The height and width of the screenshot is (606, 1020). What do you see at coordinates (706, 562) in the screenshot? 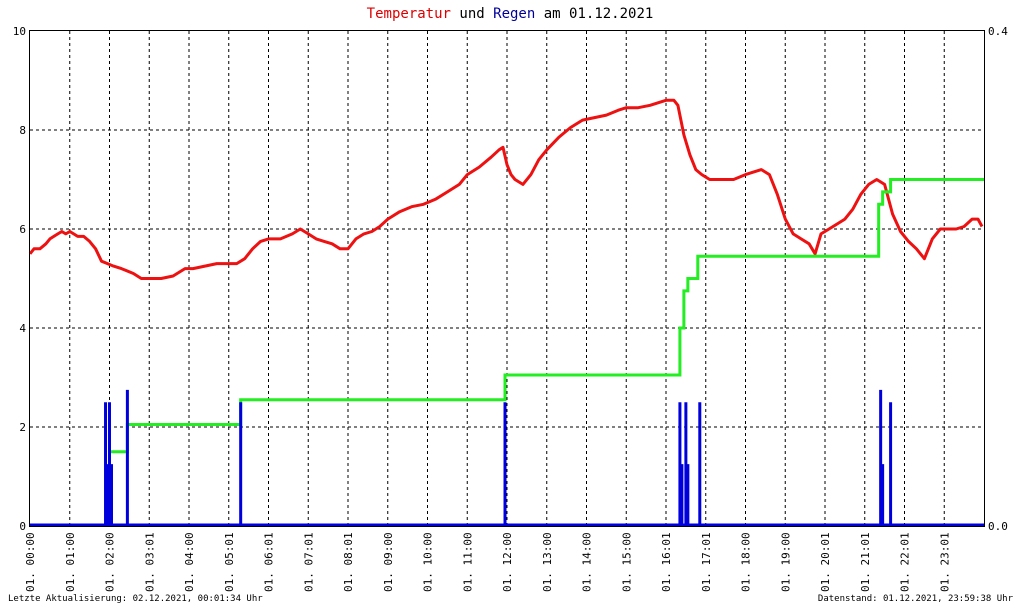
I see `x-tick-label: 01. 17:01` at bounding box center [706, 562].